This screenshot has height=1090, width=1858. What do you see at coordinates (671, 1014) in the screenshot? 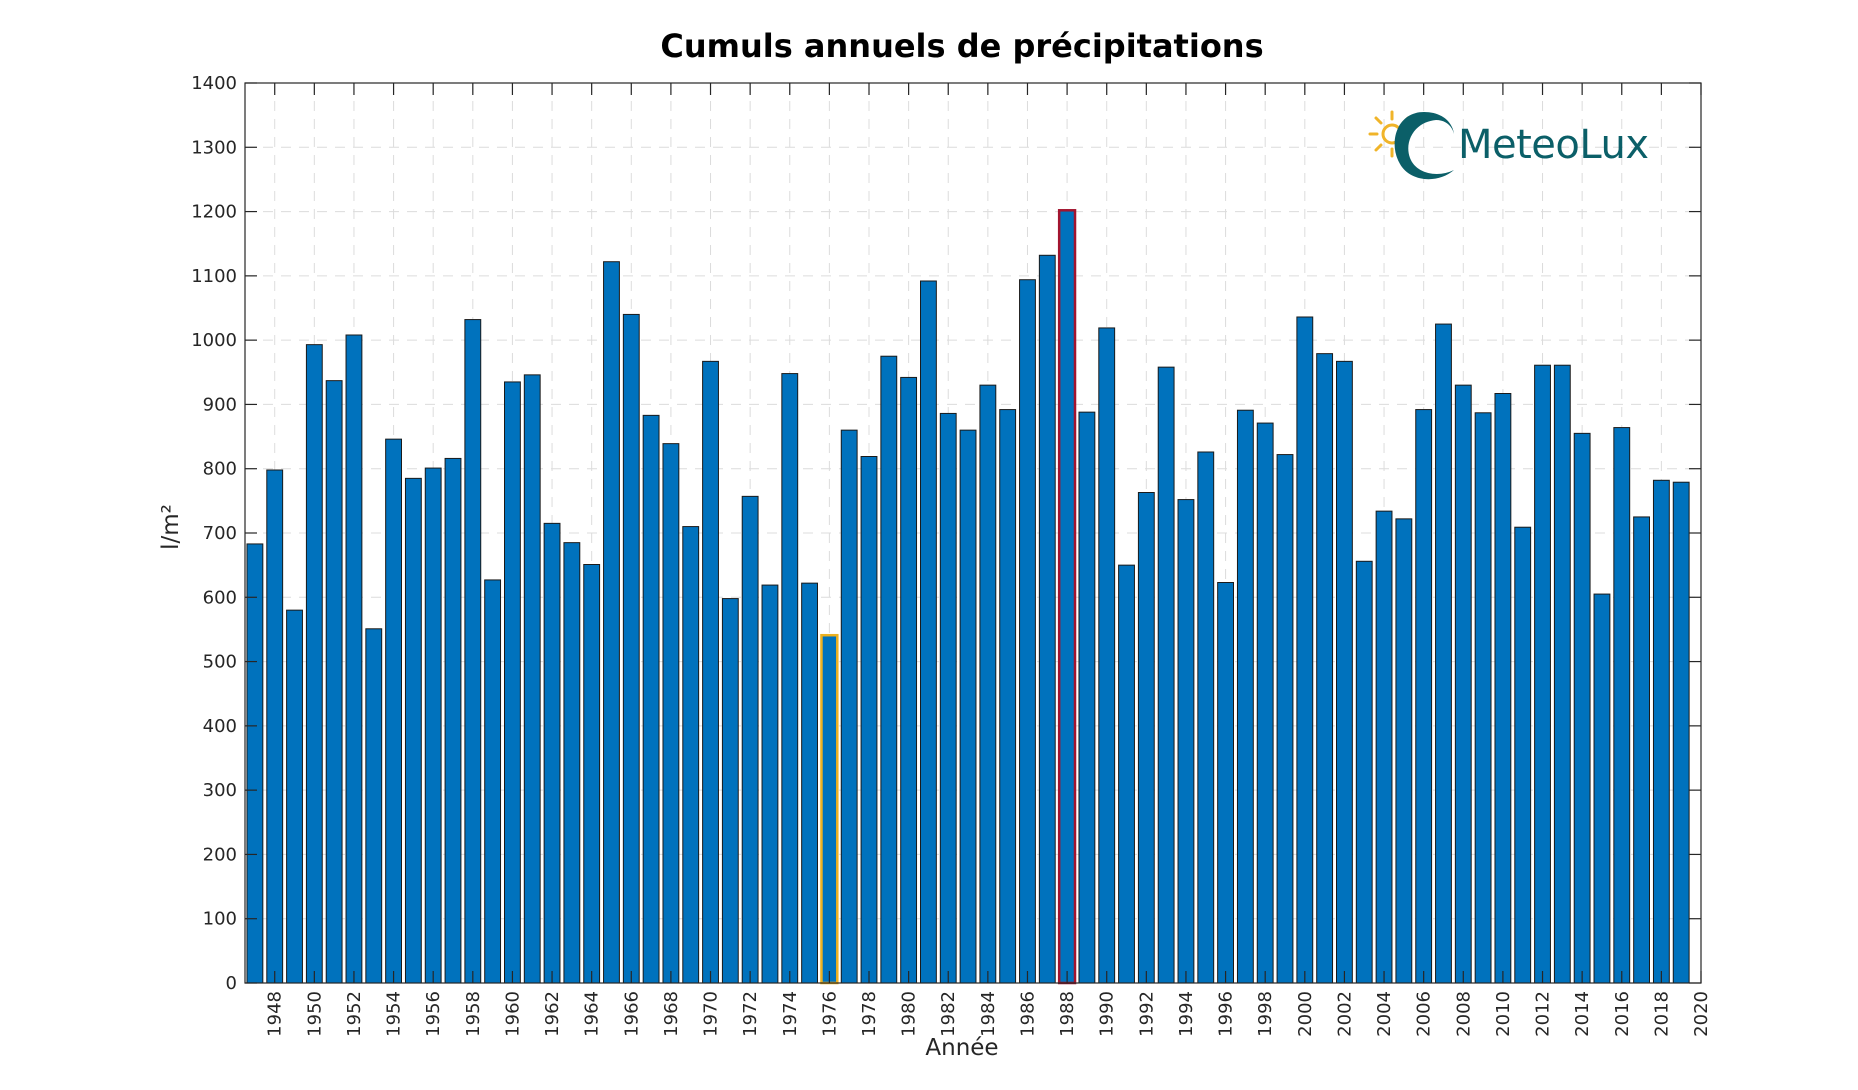
I see `x-tick-label: 1968` at bounding box center [671, 1014].